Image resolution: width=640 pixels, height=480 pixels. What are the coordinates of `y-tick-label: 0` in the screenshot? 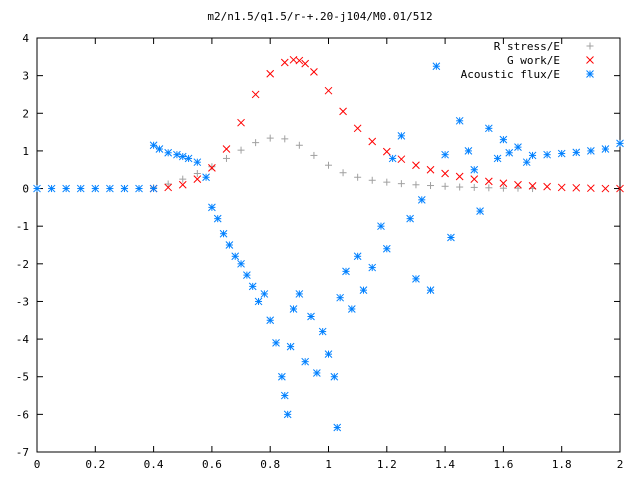 It's located at (25, 189).